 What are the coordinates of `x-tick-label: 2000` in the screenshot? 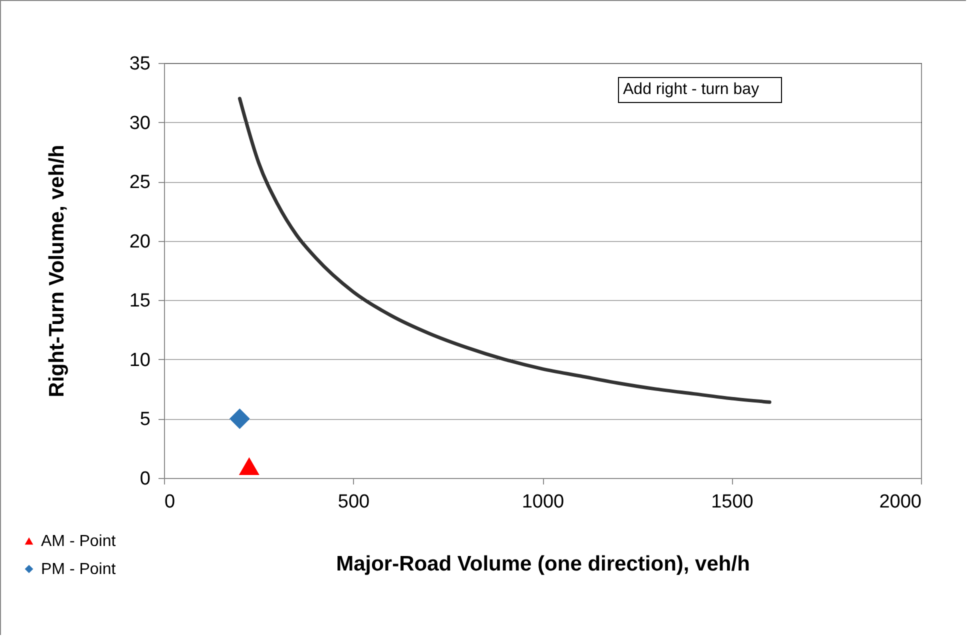 It's located at (900, 502).